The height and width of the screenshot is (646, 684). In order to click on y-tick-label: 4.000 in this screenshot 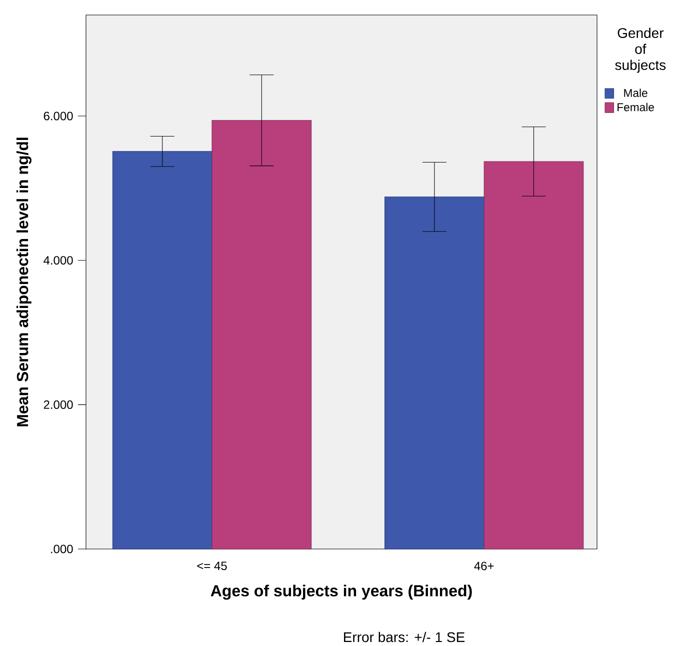, I will do `click(58, 260)`.